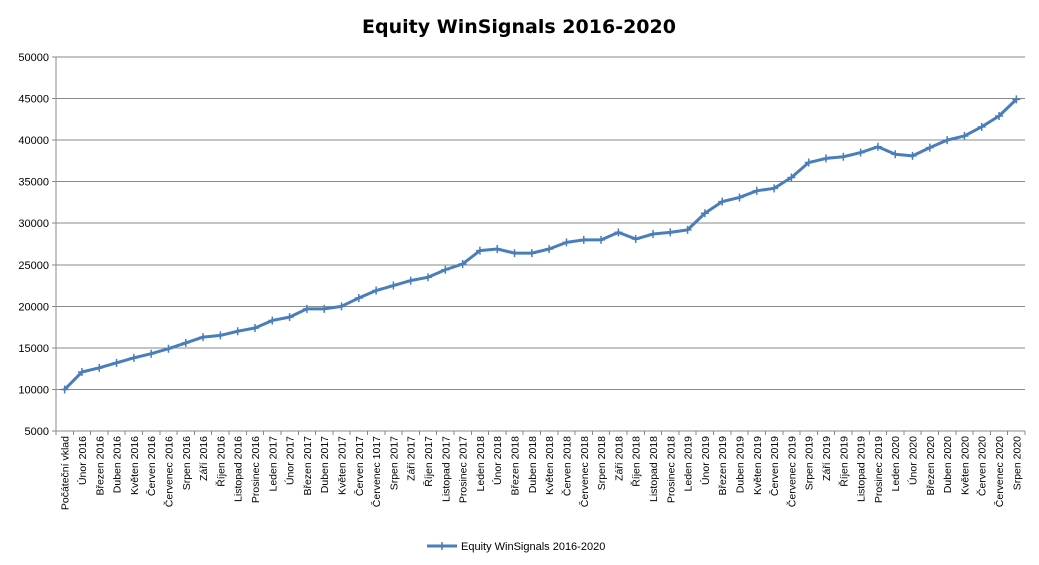 The height and width of the screenshot is (565, 1039). What do you see at coordinates (204, 458) in the screenshot?
I see `x-tick-label: Září 2016` at bounding box center [204, 458].